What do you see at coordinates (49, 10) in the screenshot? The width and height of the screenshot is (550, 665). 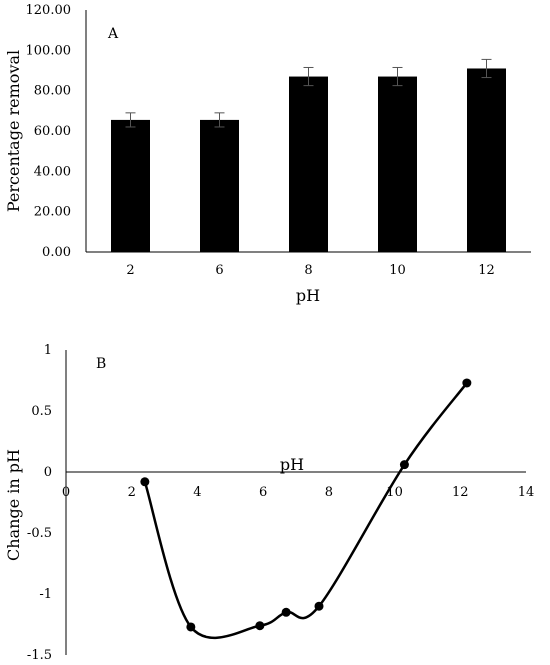 I see `y-tick-label: 120.00` at bounding box center [49, 10].